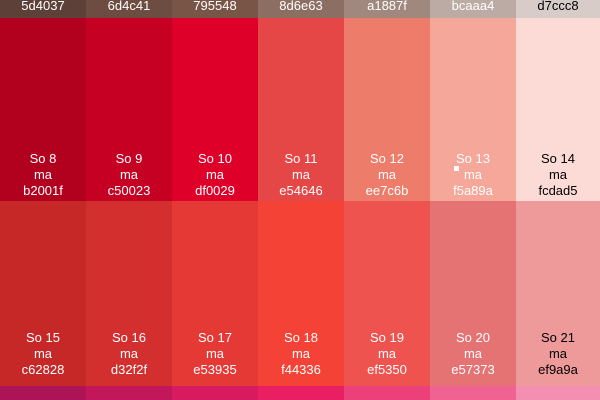  Describe the element at coordinates (43, 158) in the screenshot. I see `swatch-label: So 8` at that location.